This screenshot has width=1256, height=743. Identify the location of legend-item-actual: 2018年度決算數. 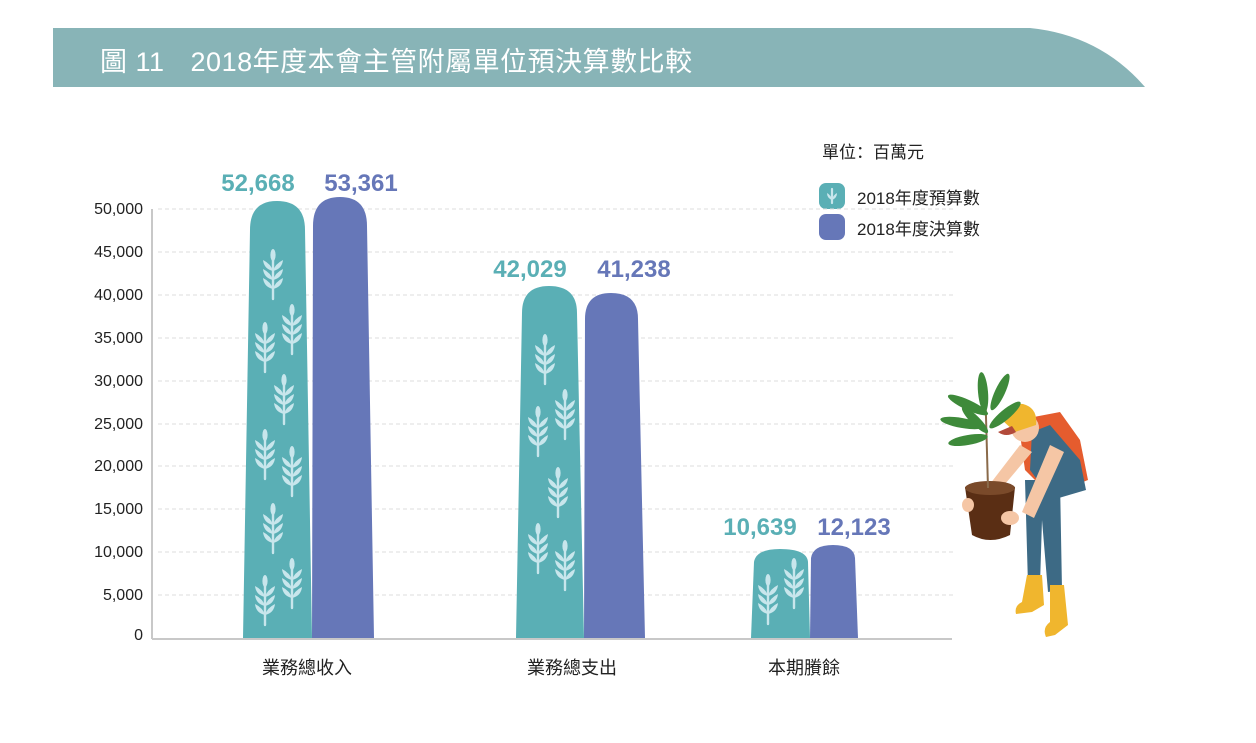
(899, 227).